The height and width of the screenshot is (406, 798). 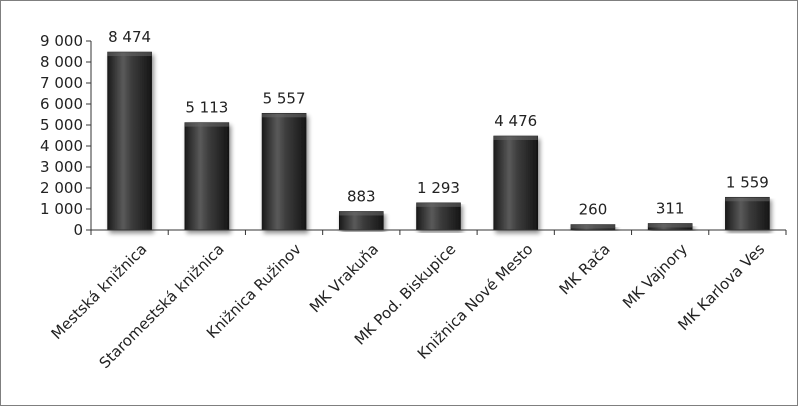 What do you see at coordinates (61, 83) in the screenshot?
I see `y-tick-label: 7 000` at bounding box center [61, 83].